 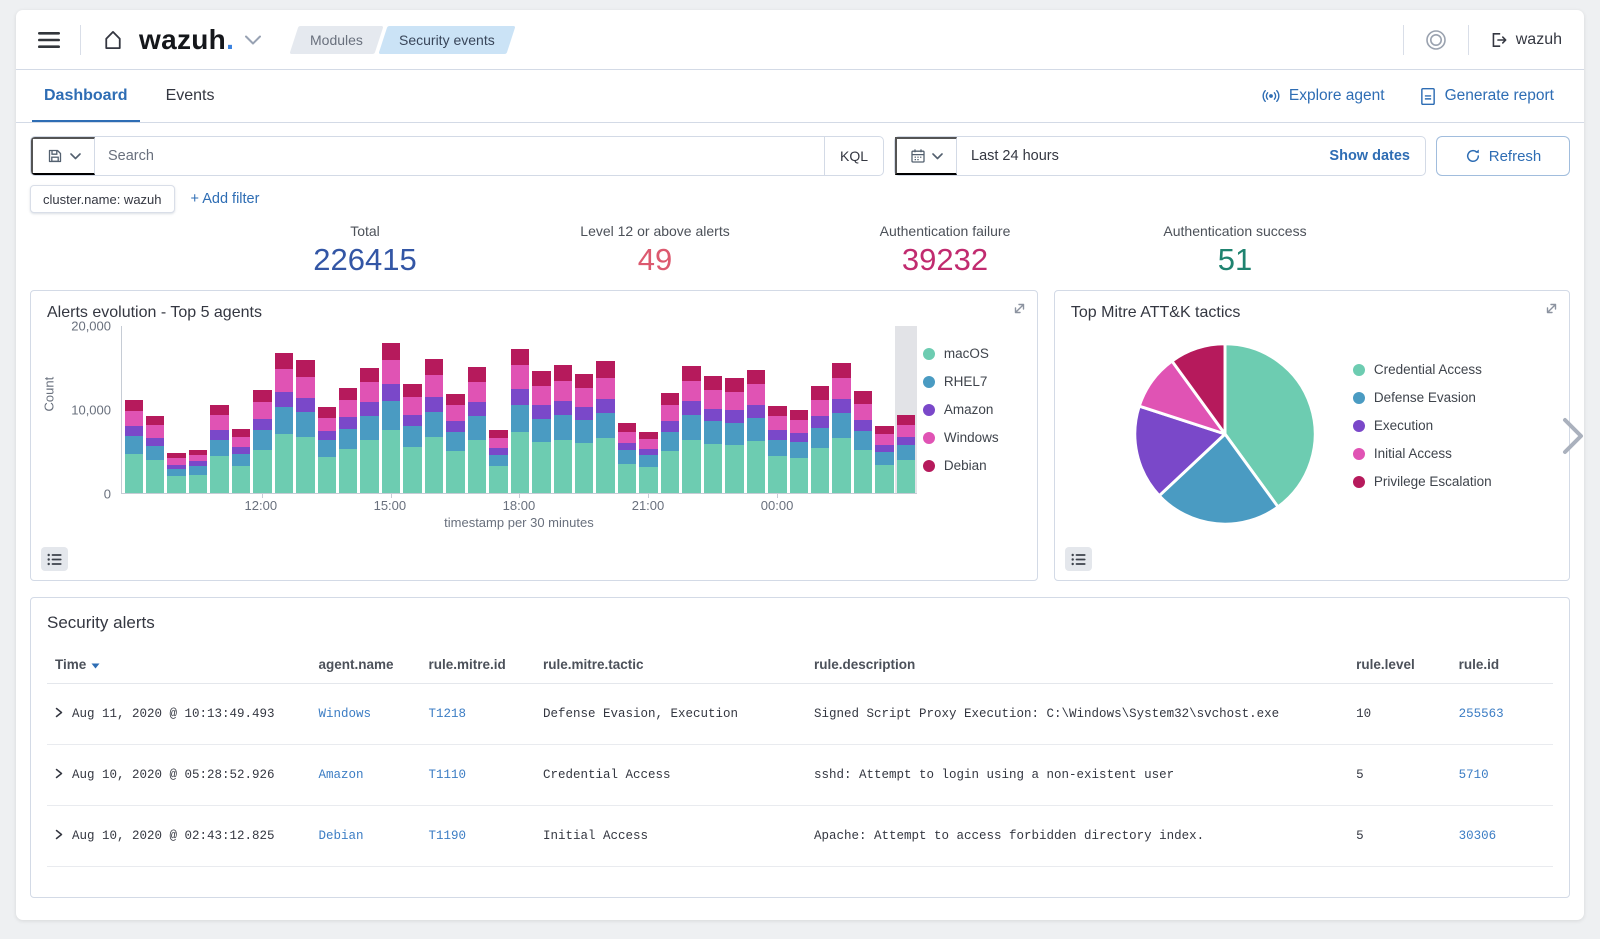 I want to click on bar-segment-amazon, so click(x=691, y=408).